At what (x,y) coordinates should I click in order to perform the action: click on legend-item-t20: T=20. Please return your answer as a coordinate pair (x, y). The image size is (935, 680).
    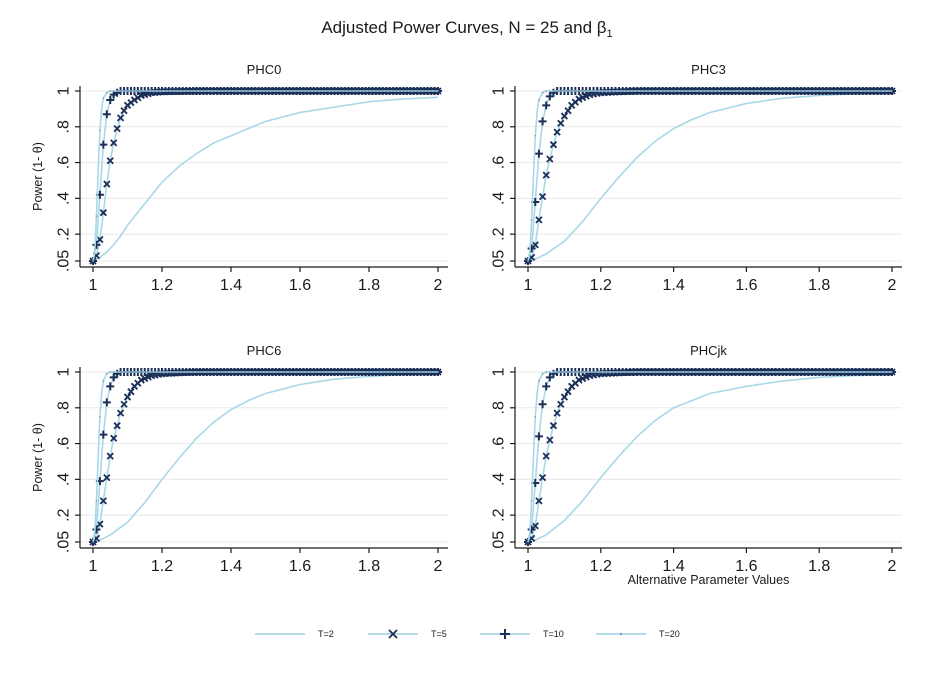
    Looking at the image, I should click on (638, 634).